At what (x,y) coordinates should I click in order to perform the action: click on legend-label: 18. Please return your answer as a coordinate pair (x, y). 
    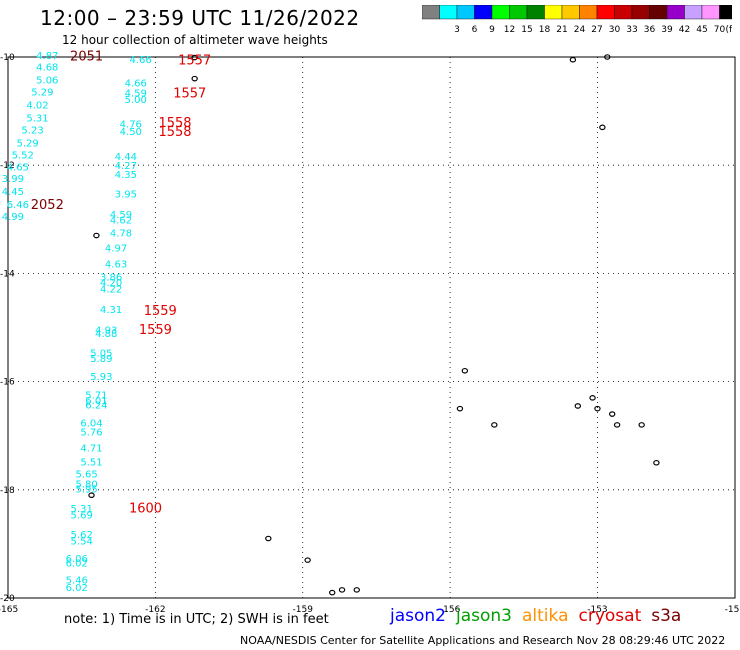
    Looking at the image, I should click on (545, 30).